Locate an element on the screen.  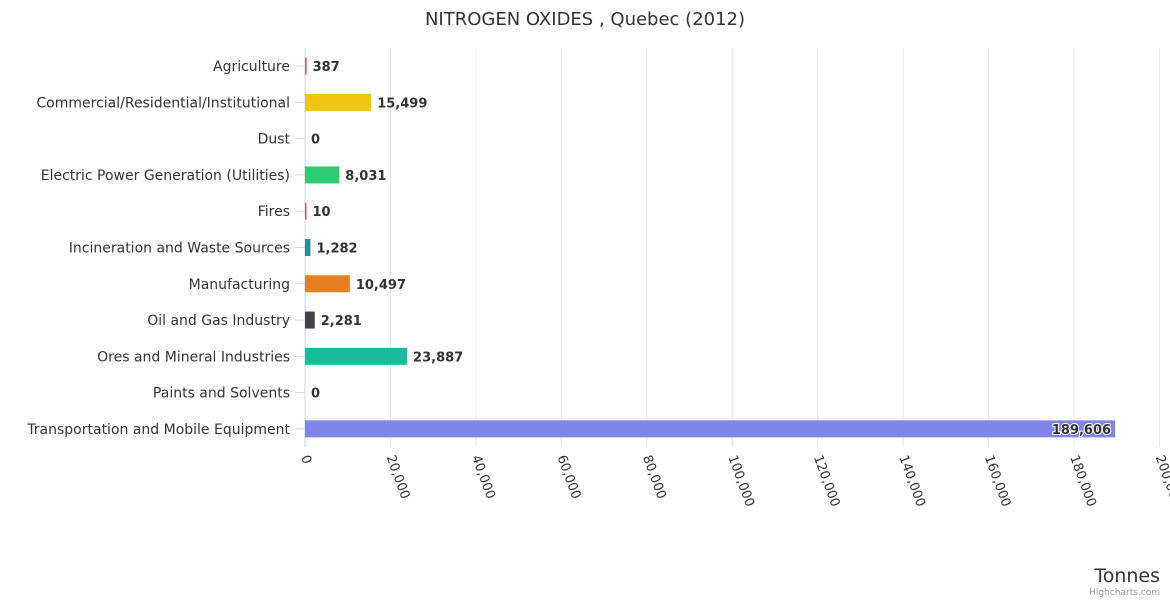
category-label: Fires is located at coordinates (274, 212).